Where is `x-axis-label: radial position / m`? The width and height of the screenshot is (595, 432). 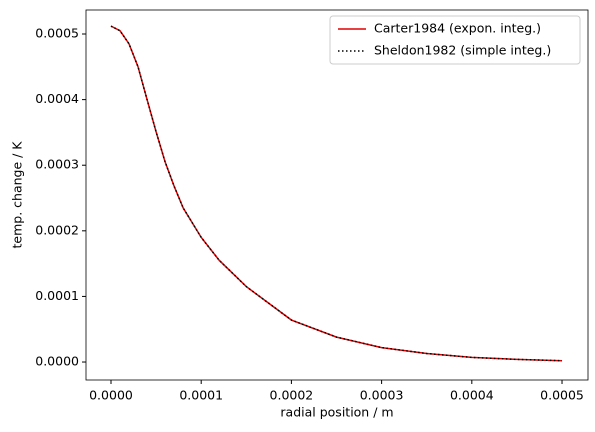
x-axis-label: radial position / m is located at coordinates (336, 412).